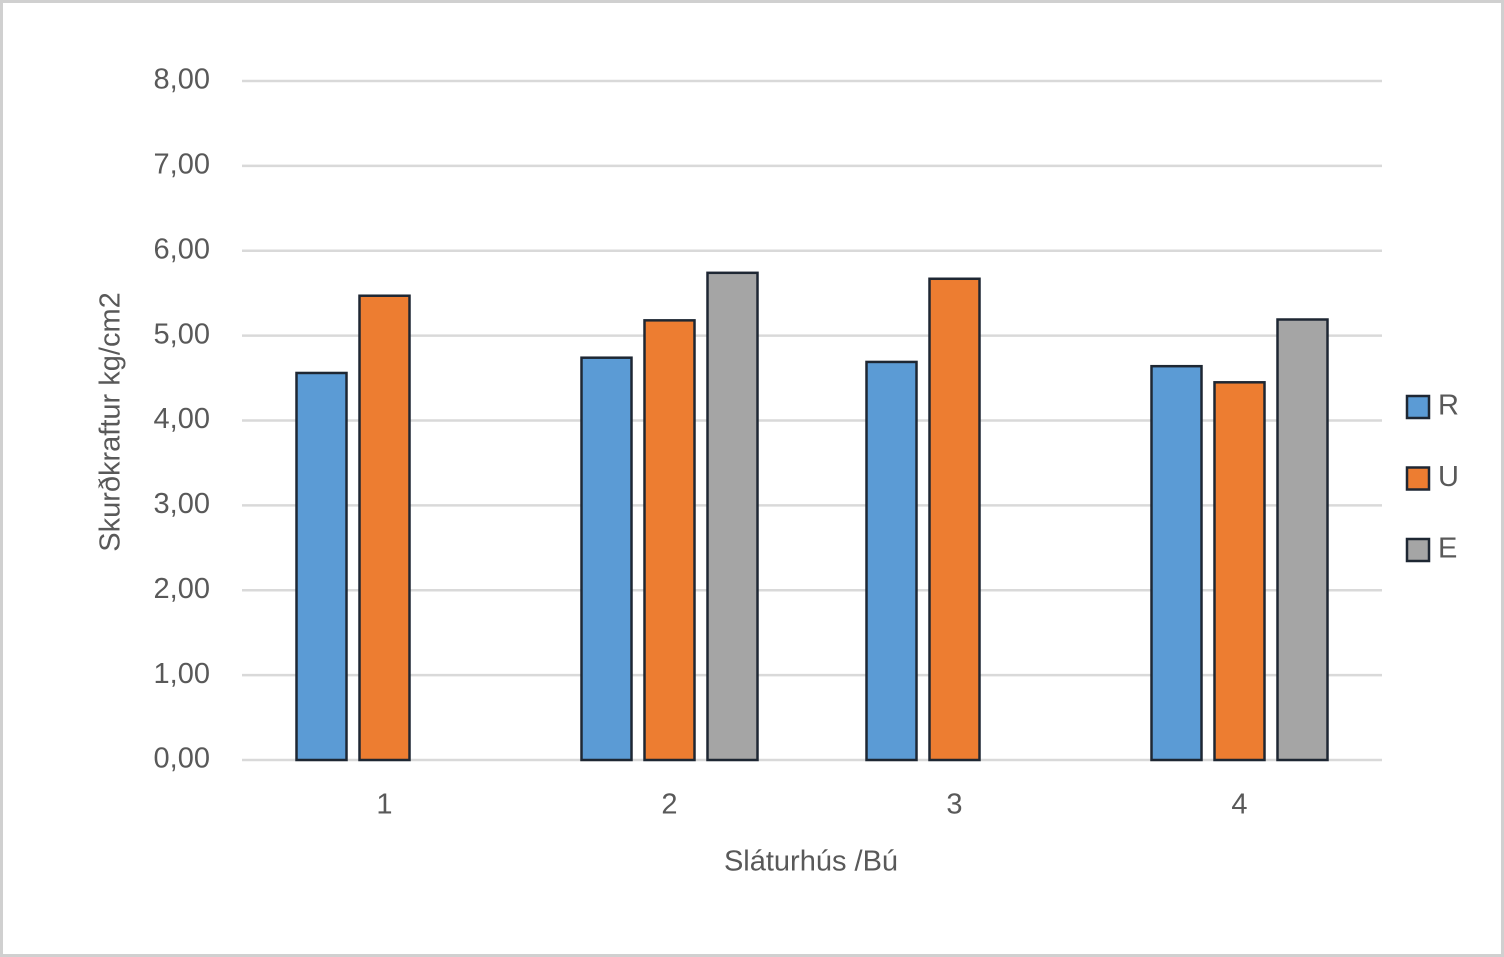 The width and height of the screenshot is (1504, 957). What do you see at coordinates (954, 805) in the screenshot?
I see `x-tick-label: 3` at bounding box center [954, 805].